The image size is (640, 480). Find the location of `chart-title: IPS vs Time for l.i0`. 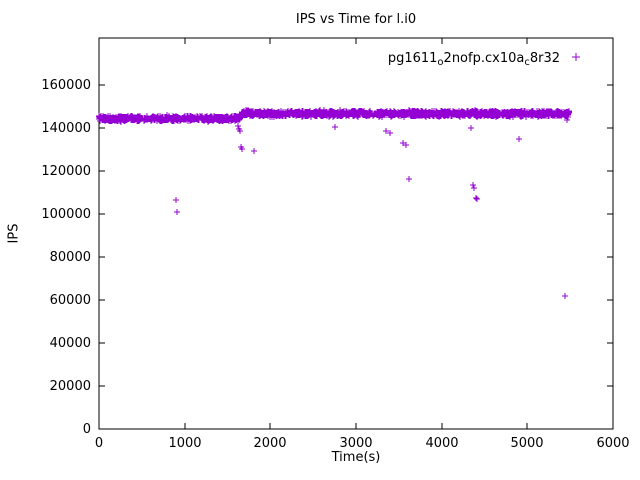

chart-title: IPS vs Time for l.i0 is located at coordinates (356, 19).